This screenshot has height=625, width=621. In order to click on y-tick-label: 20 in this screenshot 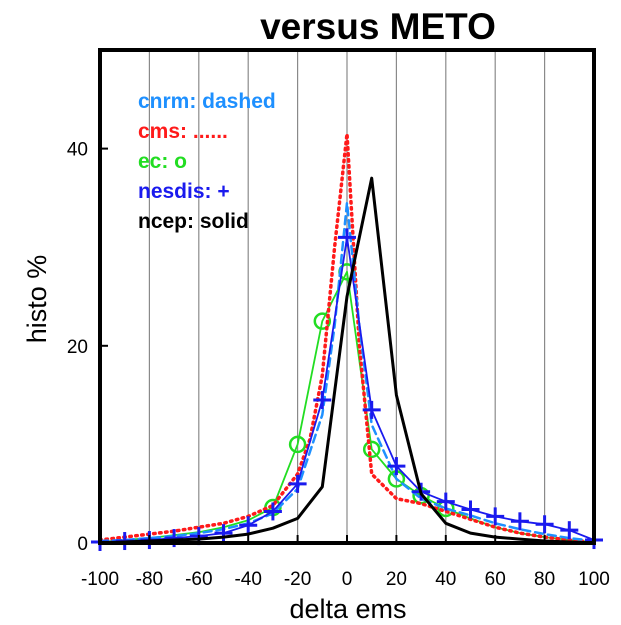, I will do `click(77, 347)`.